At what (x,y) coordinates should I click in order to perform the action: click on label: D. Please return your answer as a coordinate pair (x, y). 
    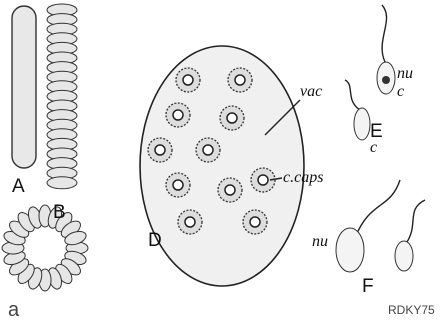
    Looking at the image, I should click on (155, 240).